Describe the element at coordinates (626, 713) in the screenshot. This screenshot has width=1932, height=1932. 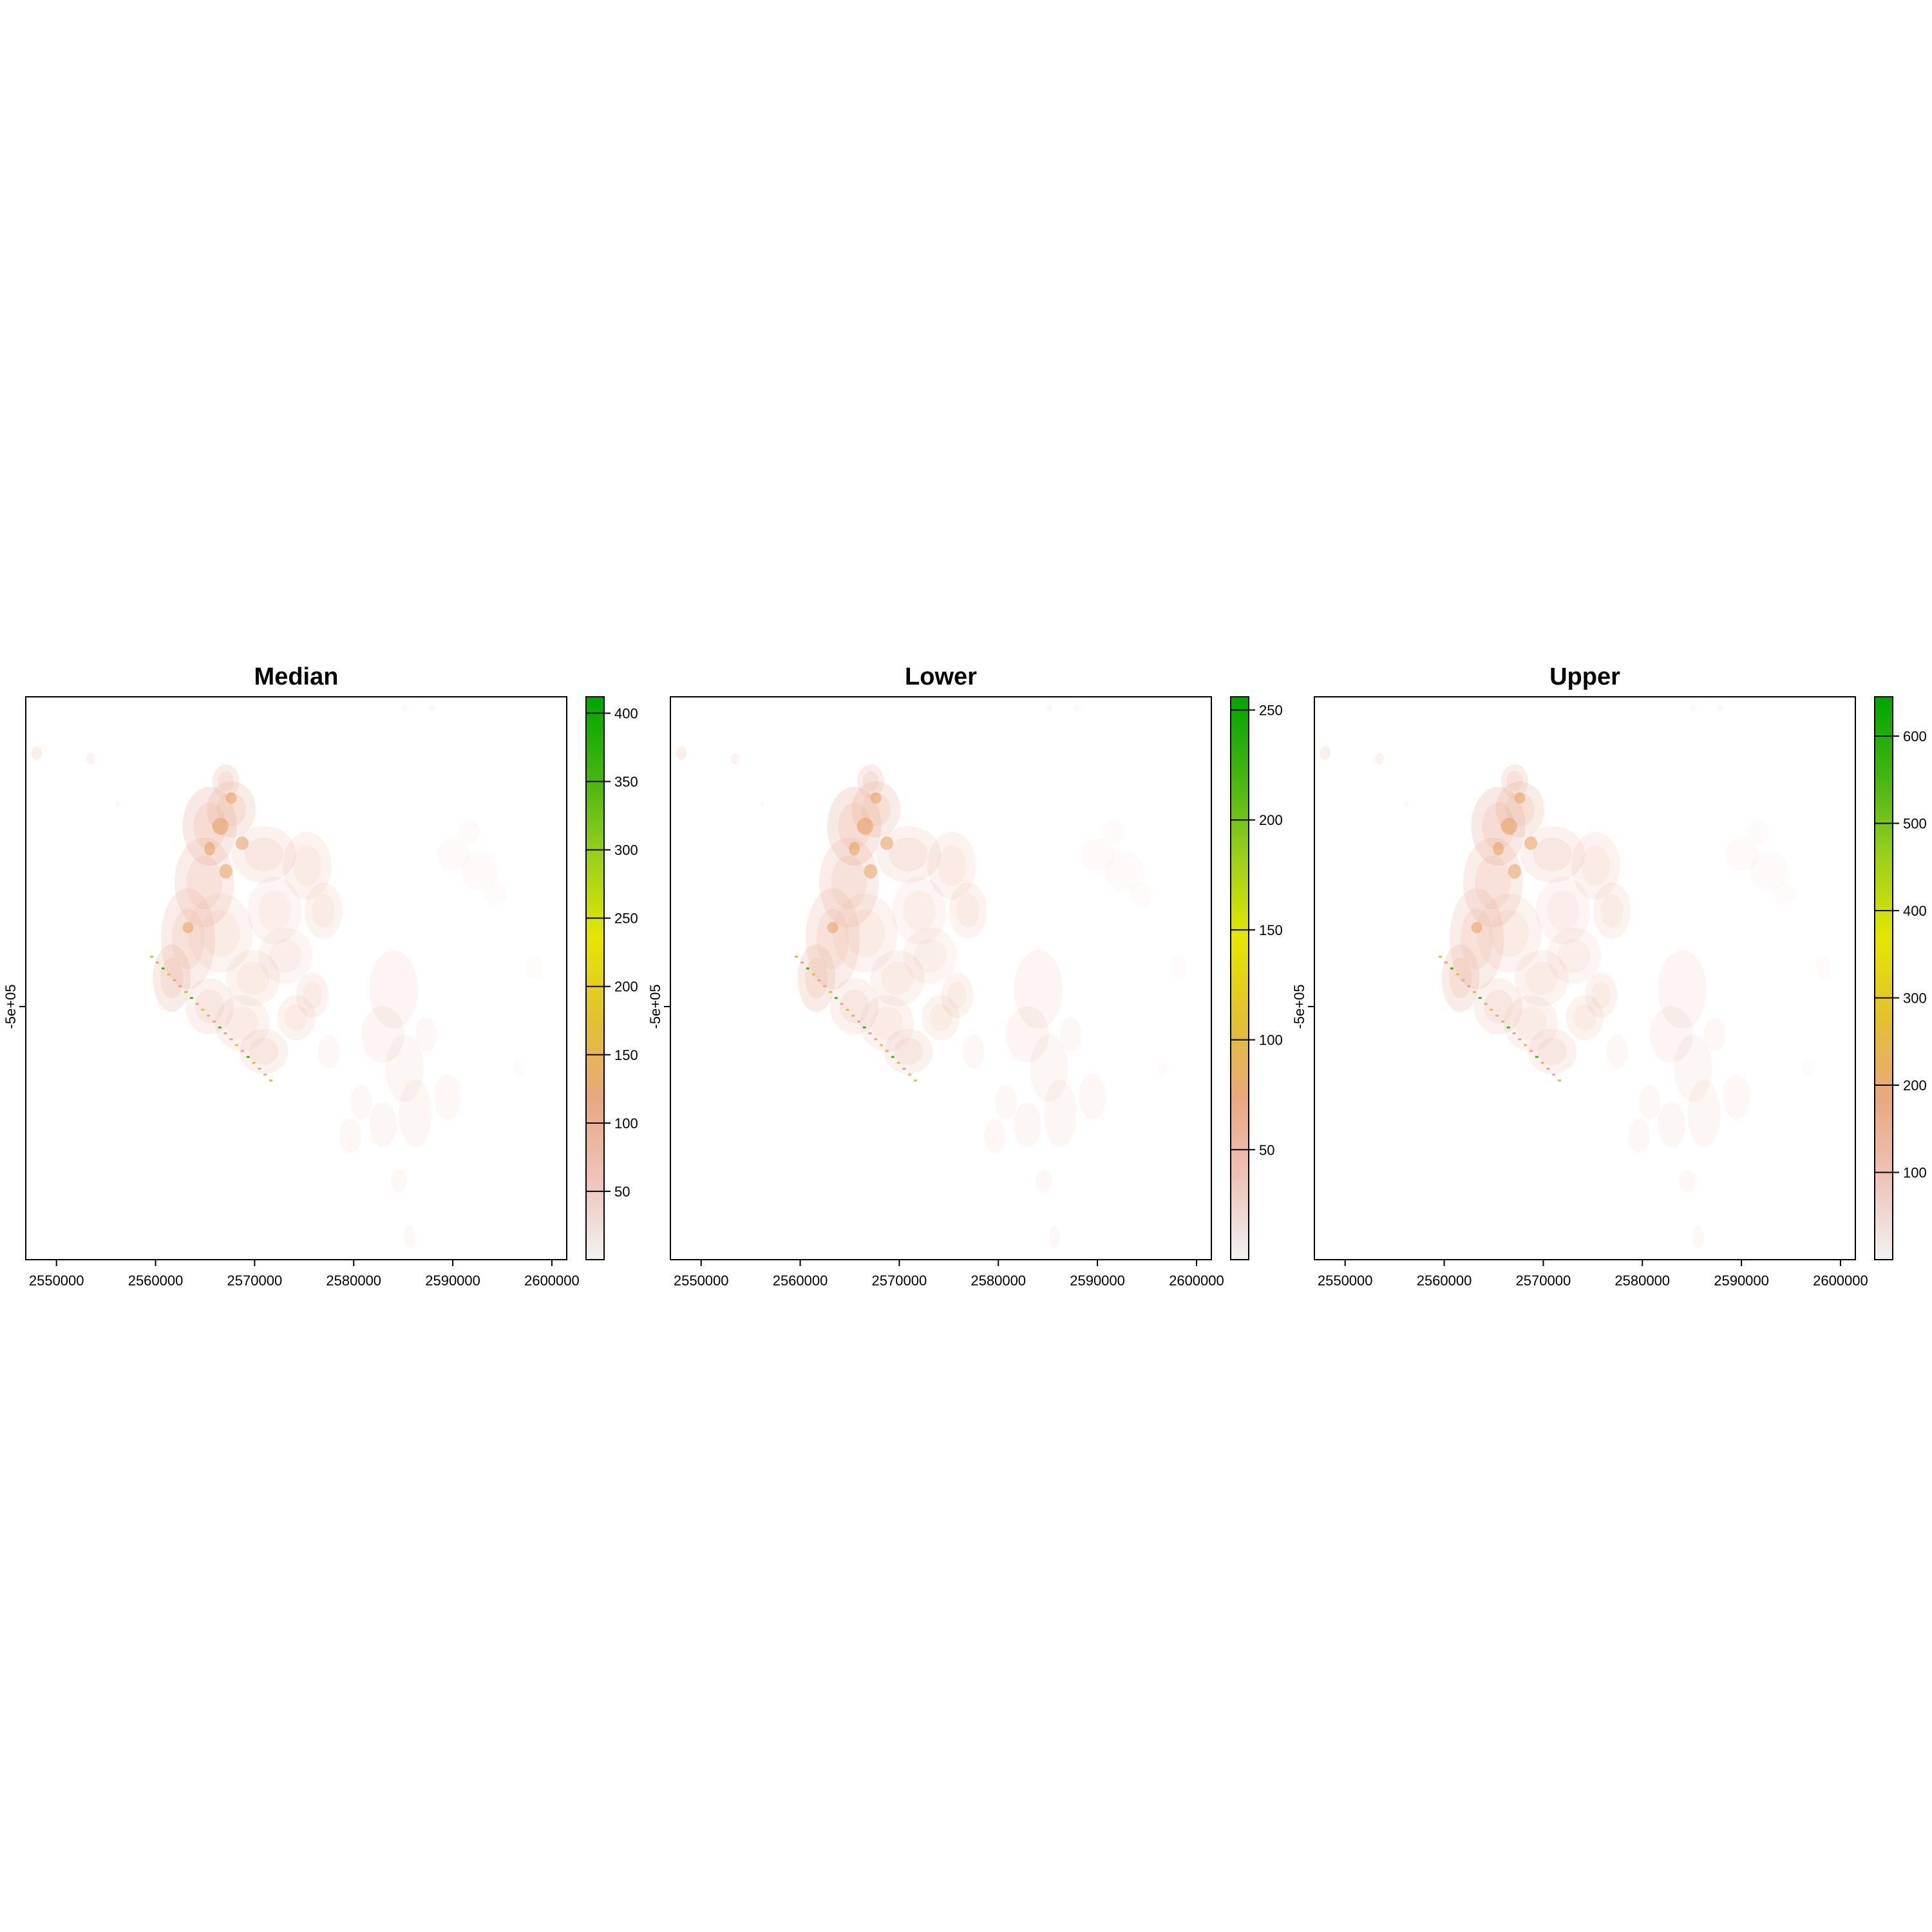
I see `legend-tick-label: 400` at that location.